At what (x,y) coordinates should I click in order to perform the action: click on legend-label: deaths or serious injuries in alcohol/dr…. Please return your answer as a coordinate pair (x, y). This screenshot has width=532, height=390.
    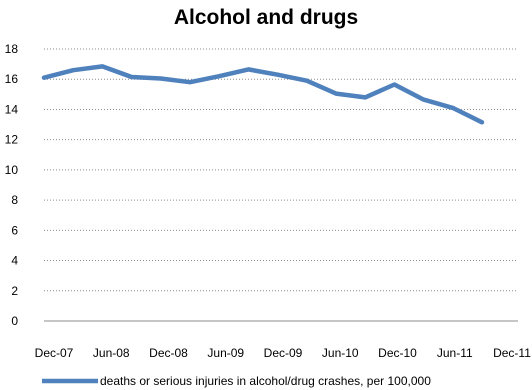
    Looking at the image, I should click on (265, 381).